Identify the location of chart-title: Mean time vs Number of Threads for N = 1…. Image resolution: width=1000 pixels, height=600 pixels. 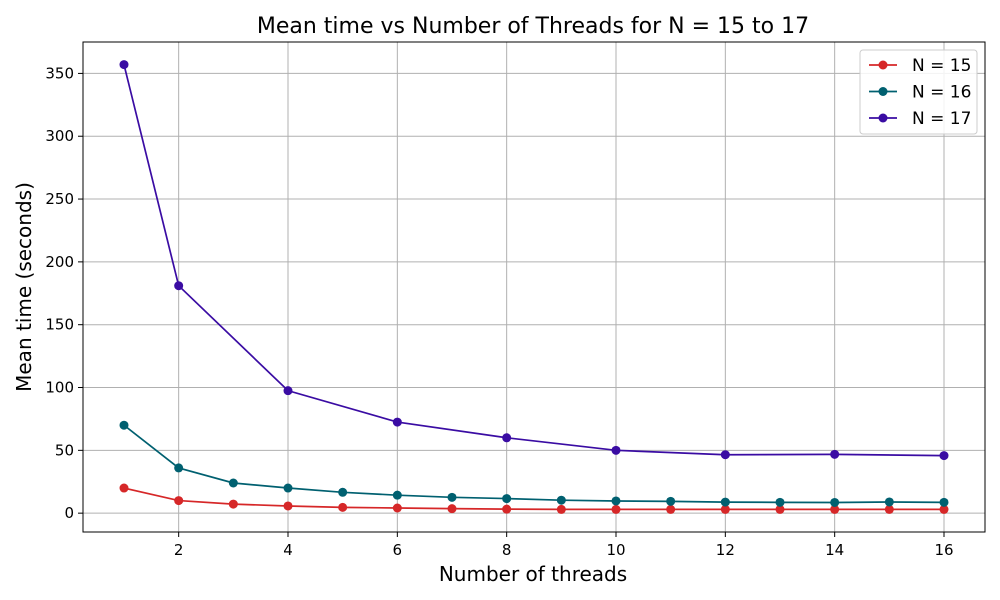
(533, 26).